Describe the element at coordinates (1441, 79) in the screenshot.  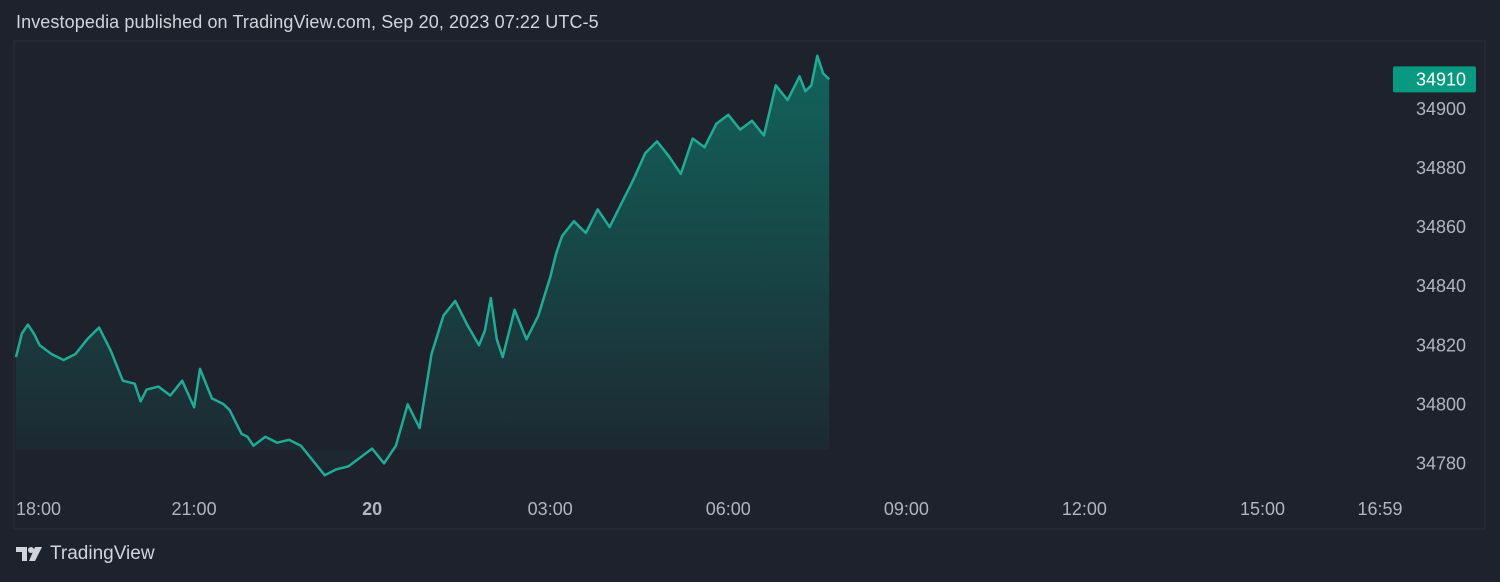
I see `last-price-label: 34910` at that location.